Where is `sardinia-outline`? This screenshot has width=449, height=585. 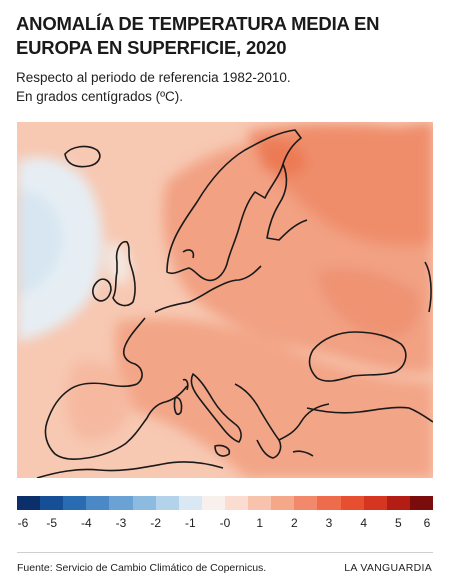 sardinia-outline is located at coordinates (178, 406).